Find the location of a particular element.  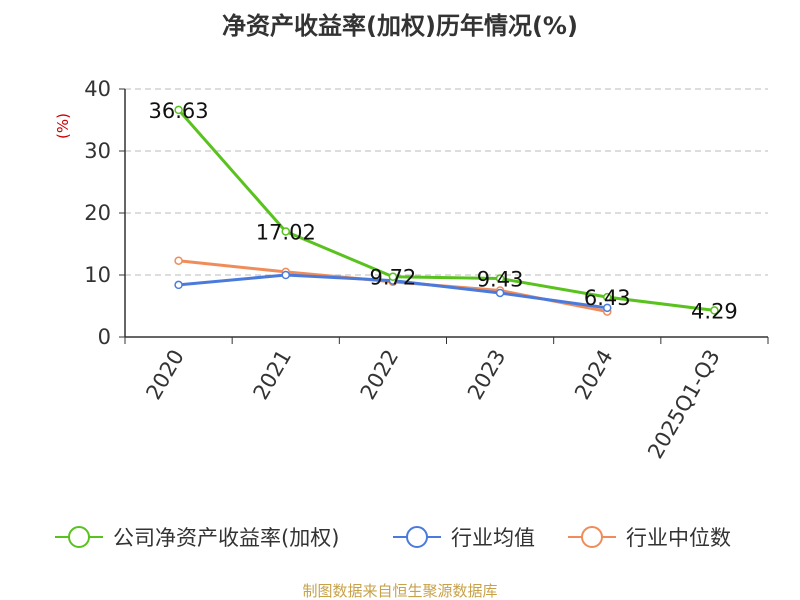

x-tick-label: 2021 is located at coordinates (273, 375).